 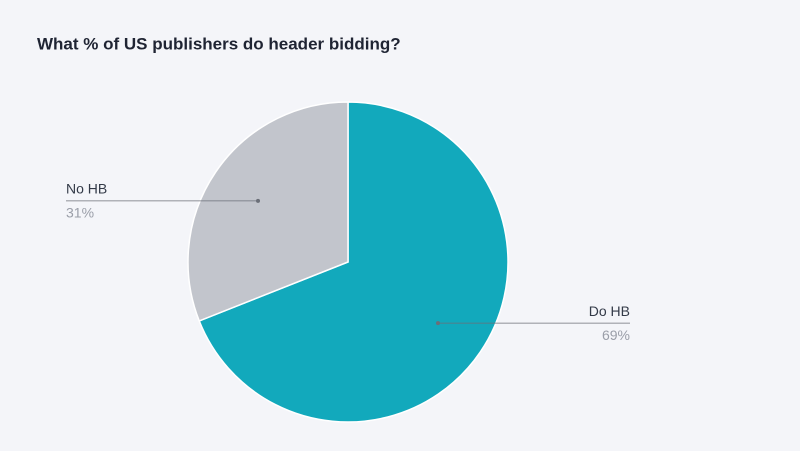 What do you see at coordinates (268, 211) in the screenshot?
I see `pie-slice` at bounding box center [268, 211].